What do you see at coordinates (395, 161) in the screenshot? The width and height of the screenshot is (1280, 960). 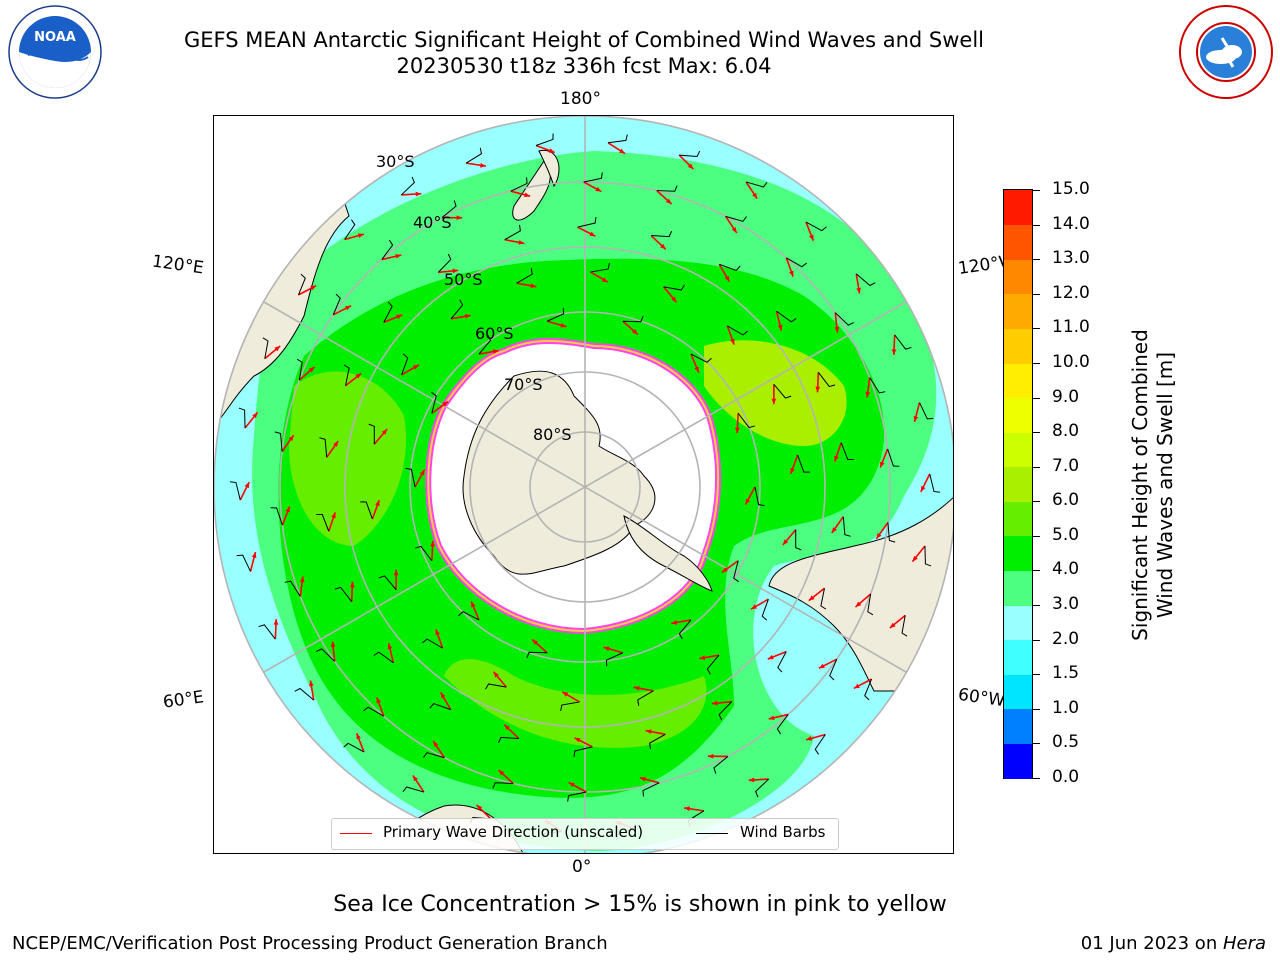 I see `lat-label-30s: 30°S` at bounding box center [395, 161].